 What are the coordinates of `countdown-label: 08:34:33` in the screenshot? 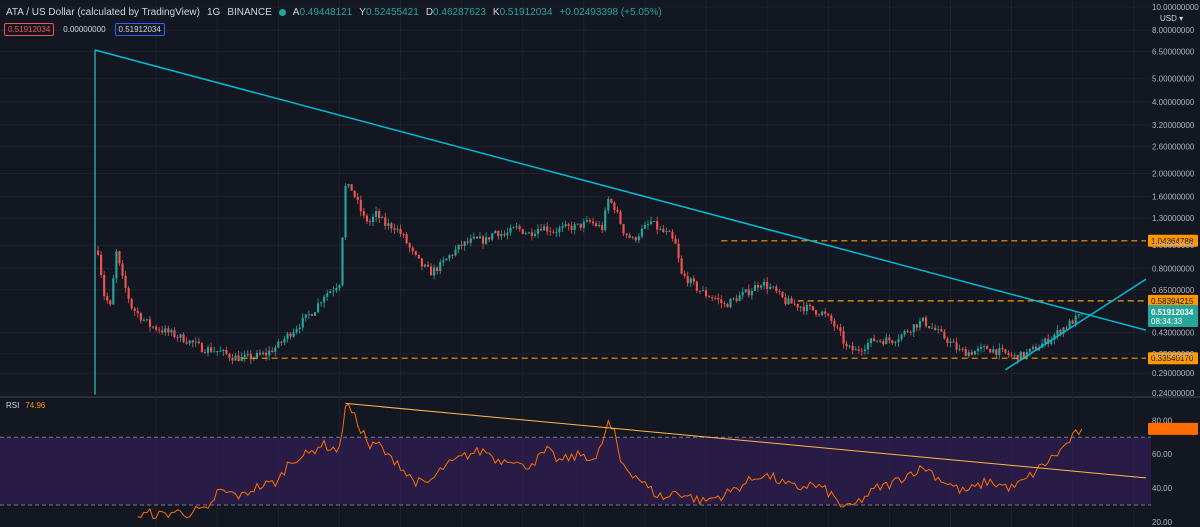 It's located at (1167, 321).